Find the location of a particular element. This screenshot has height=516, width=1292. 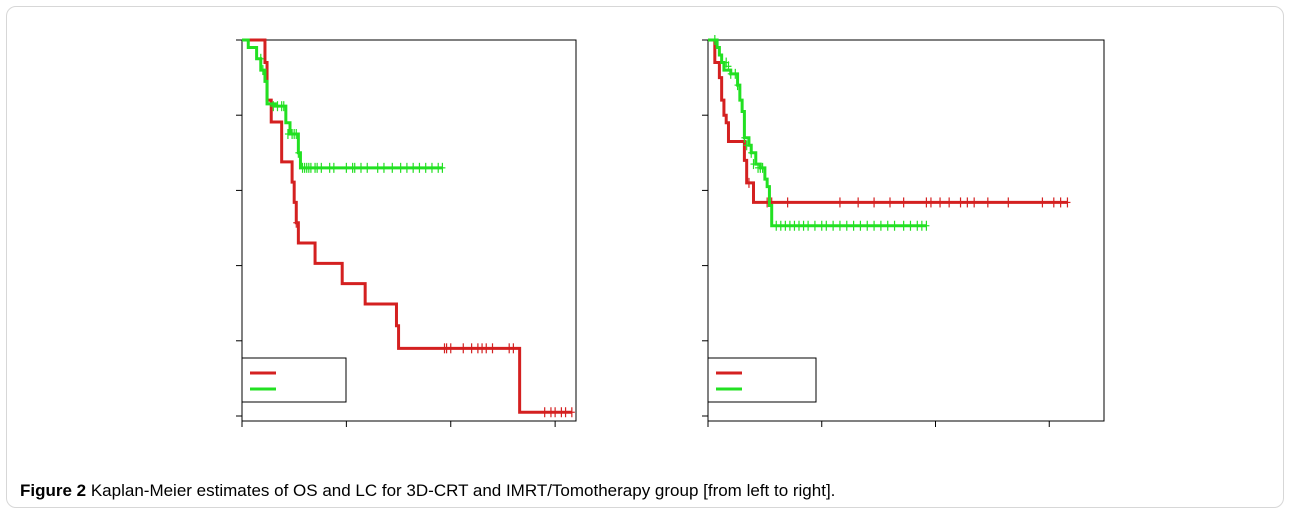

series-line-3d is located at coordinates (888, 121).